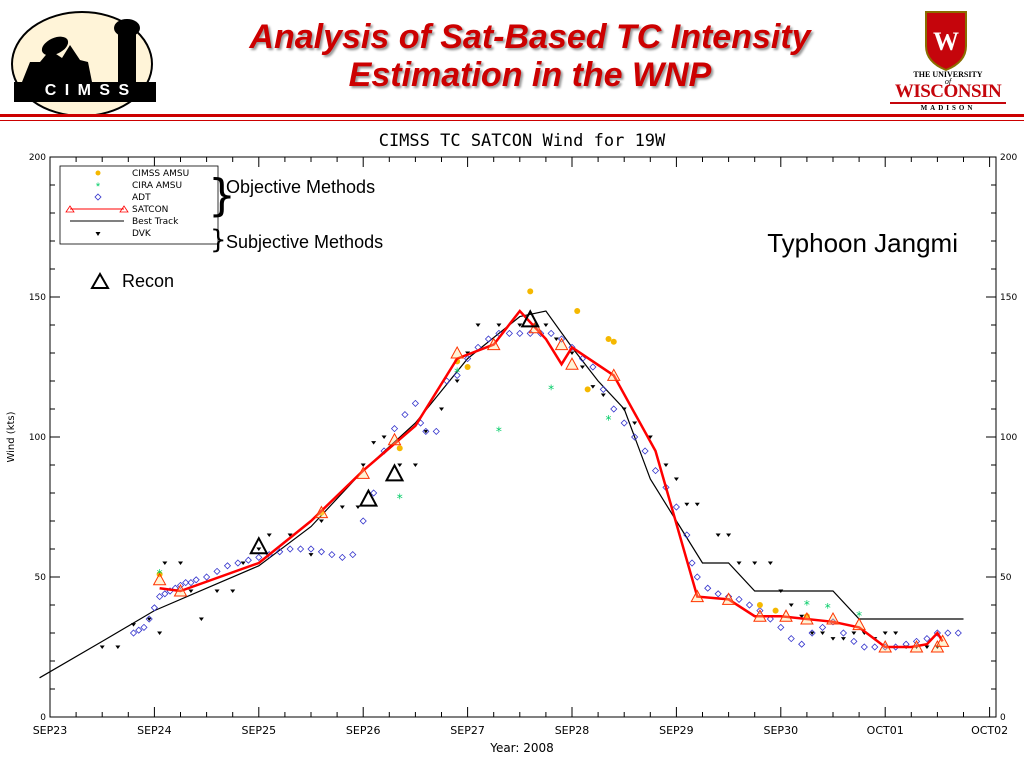 This screenshot has width=1024, height=768. What do you see at coordinates (98, 234) in the screenshot?
I see `legend-dvk-swatch` at bounding box center [98, 234].